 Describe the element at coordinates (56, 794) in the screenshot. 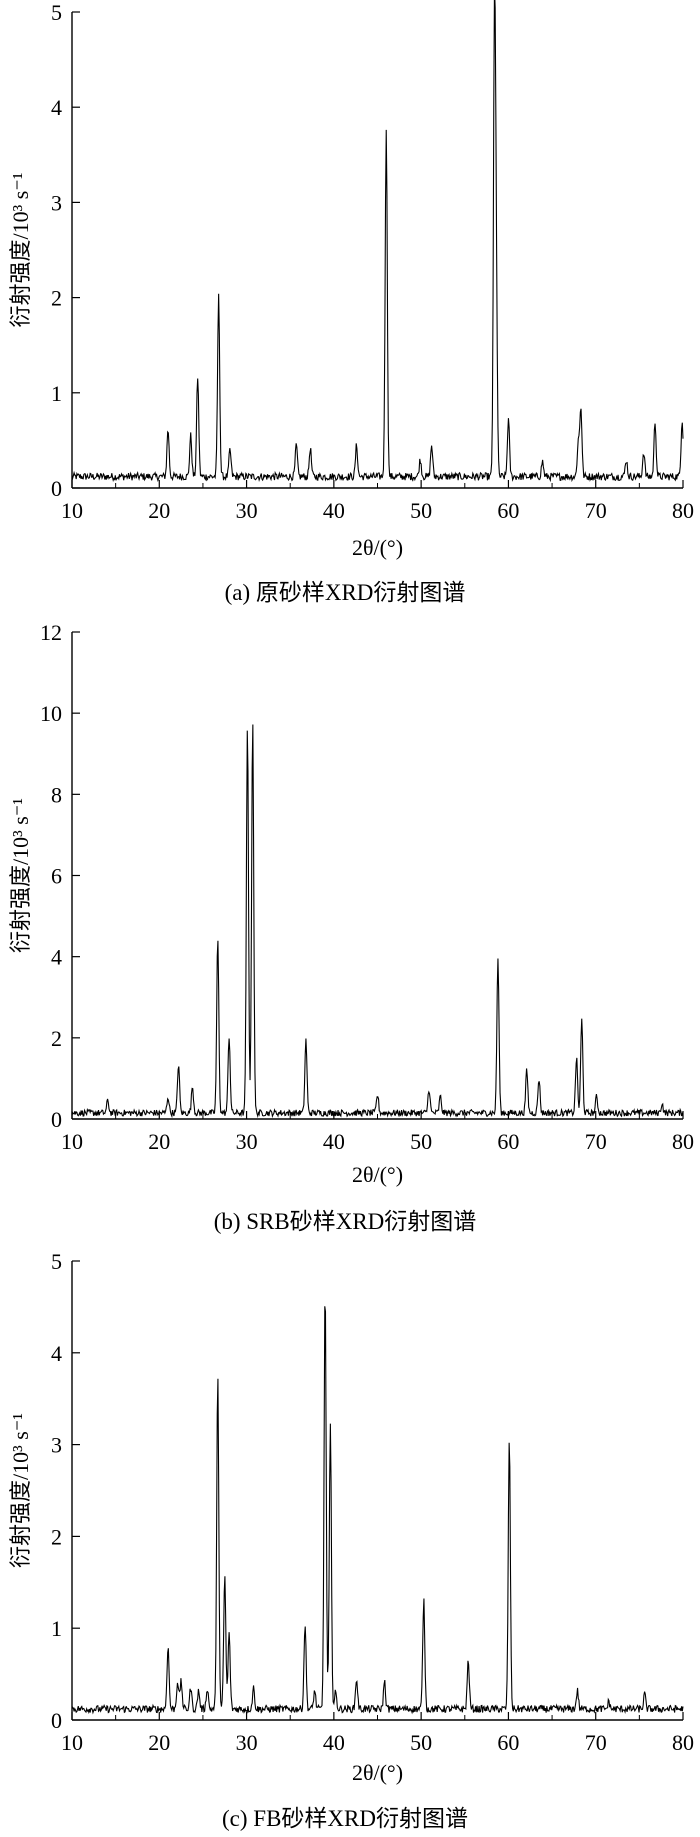

I see `y-tick-label: 8` at that location.